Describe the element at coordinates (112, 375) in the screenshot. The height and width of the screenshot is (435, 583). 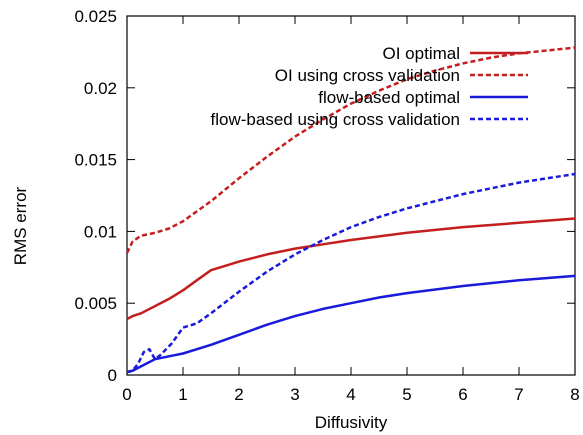
I see `y-tick-label: 0` at that location.